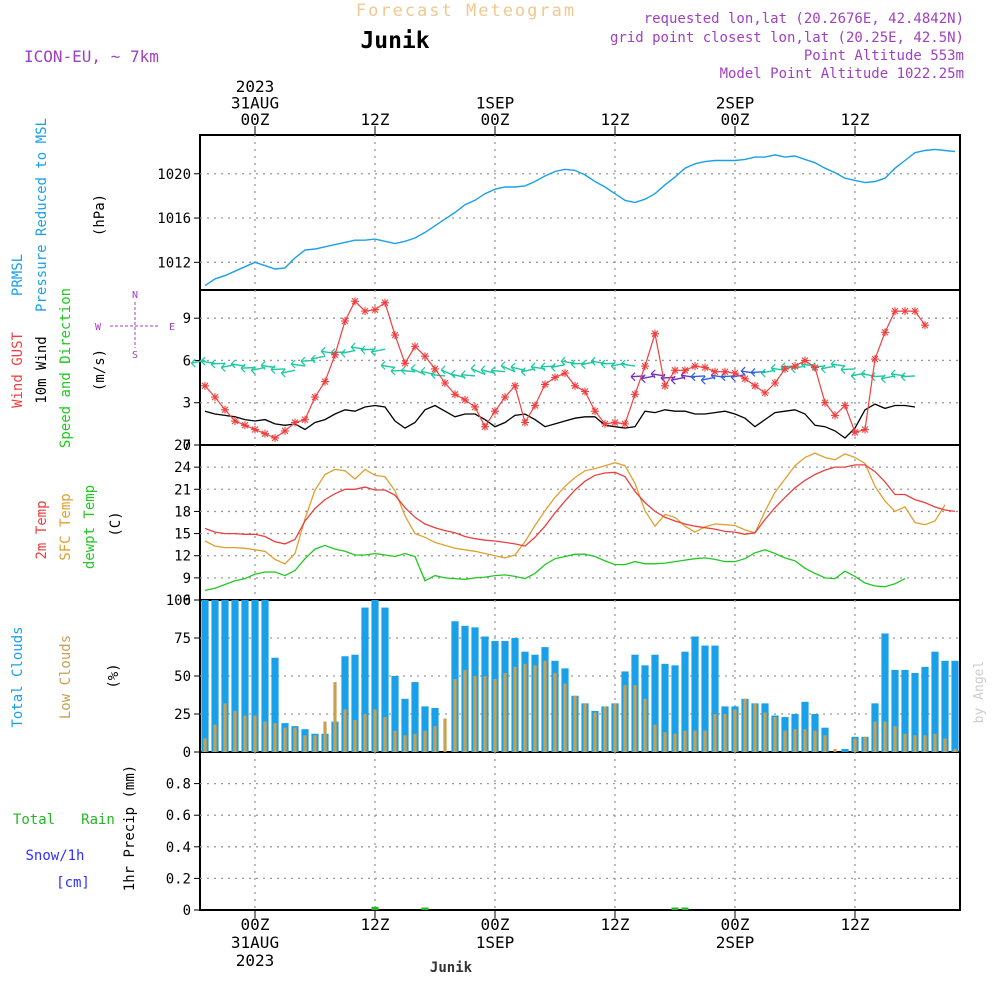 This screenshot has width=1000, height=1000. I want to click on wind-ytick-label: 6, so click(187, 361).